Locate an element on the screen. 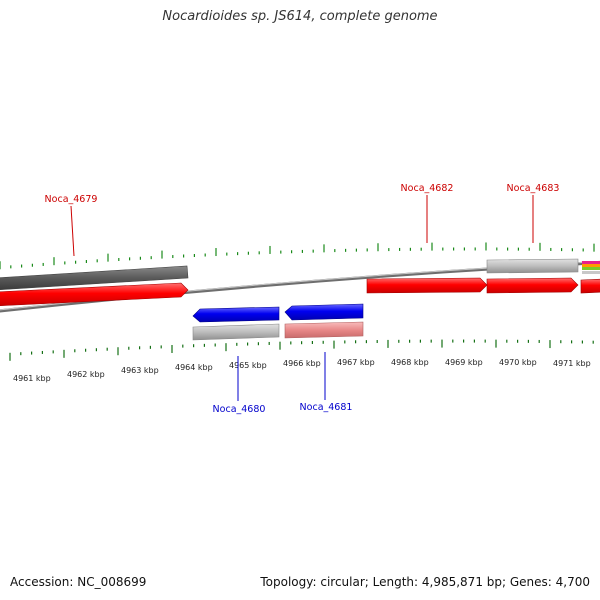 Image resolution: width=600 pixels, height=600 pixels. kbp-label: 4970 kbp is located at coordinates (518, 362).